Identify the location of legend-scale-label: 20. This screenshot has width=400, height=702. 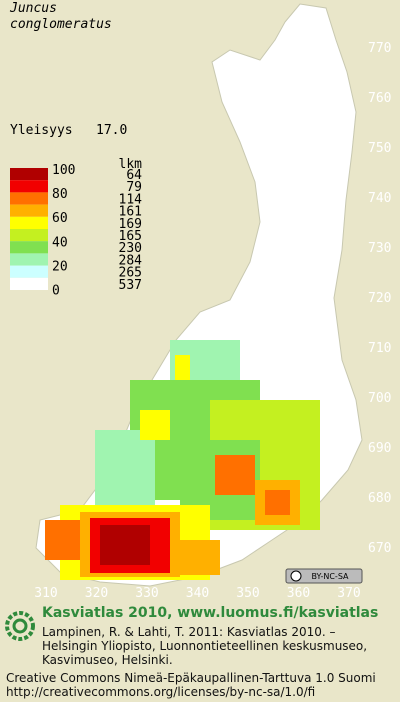
(60, 266).